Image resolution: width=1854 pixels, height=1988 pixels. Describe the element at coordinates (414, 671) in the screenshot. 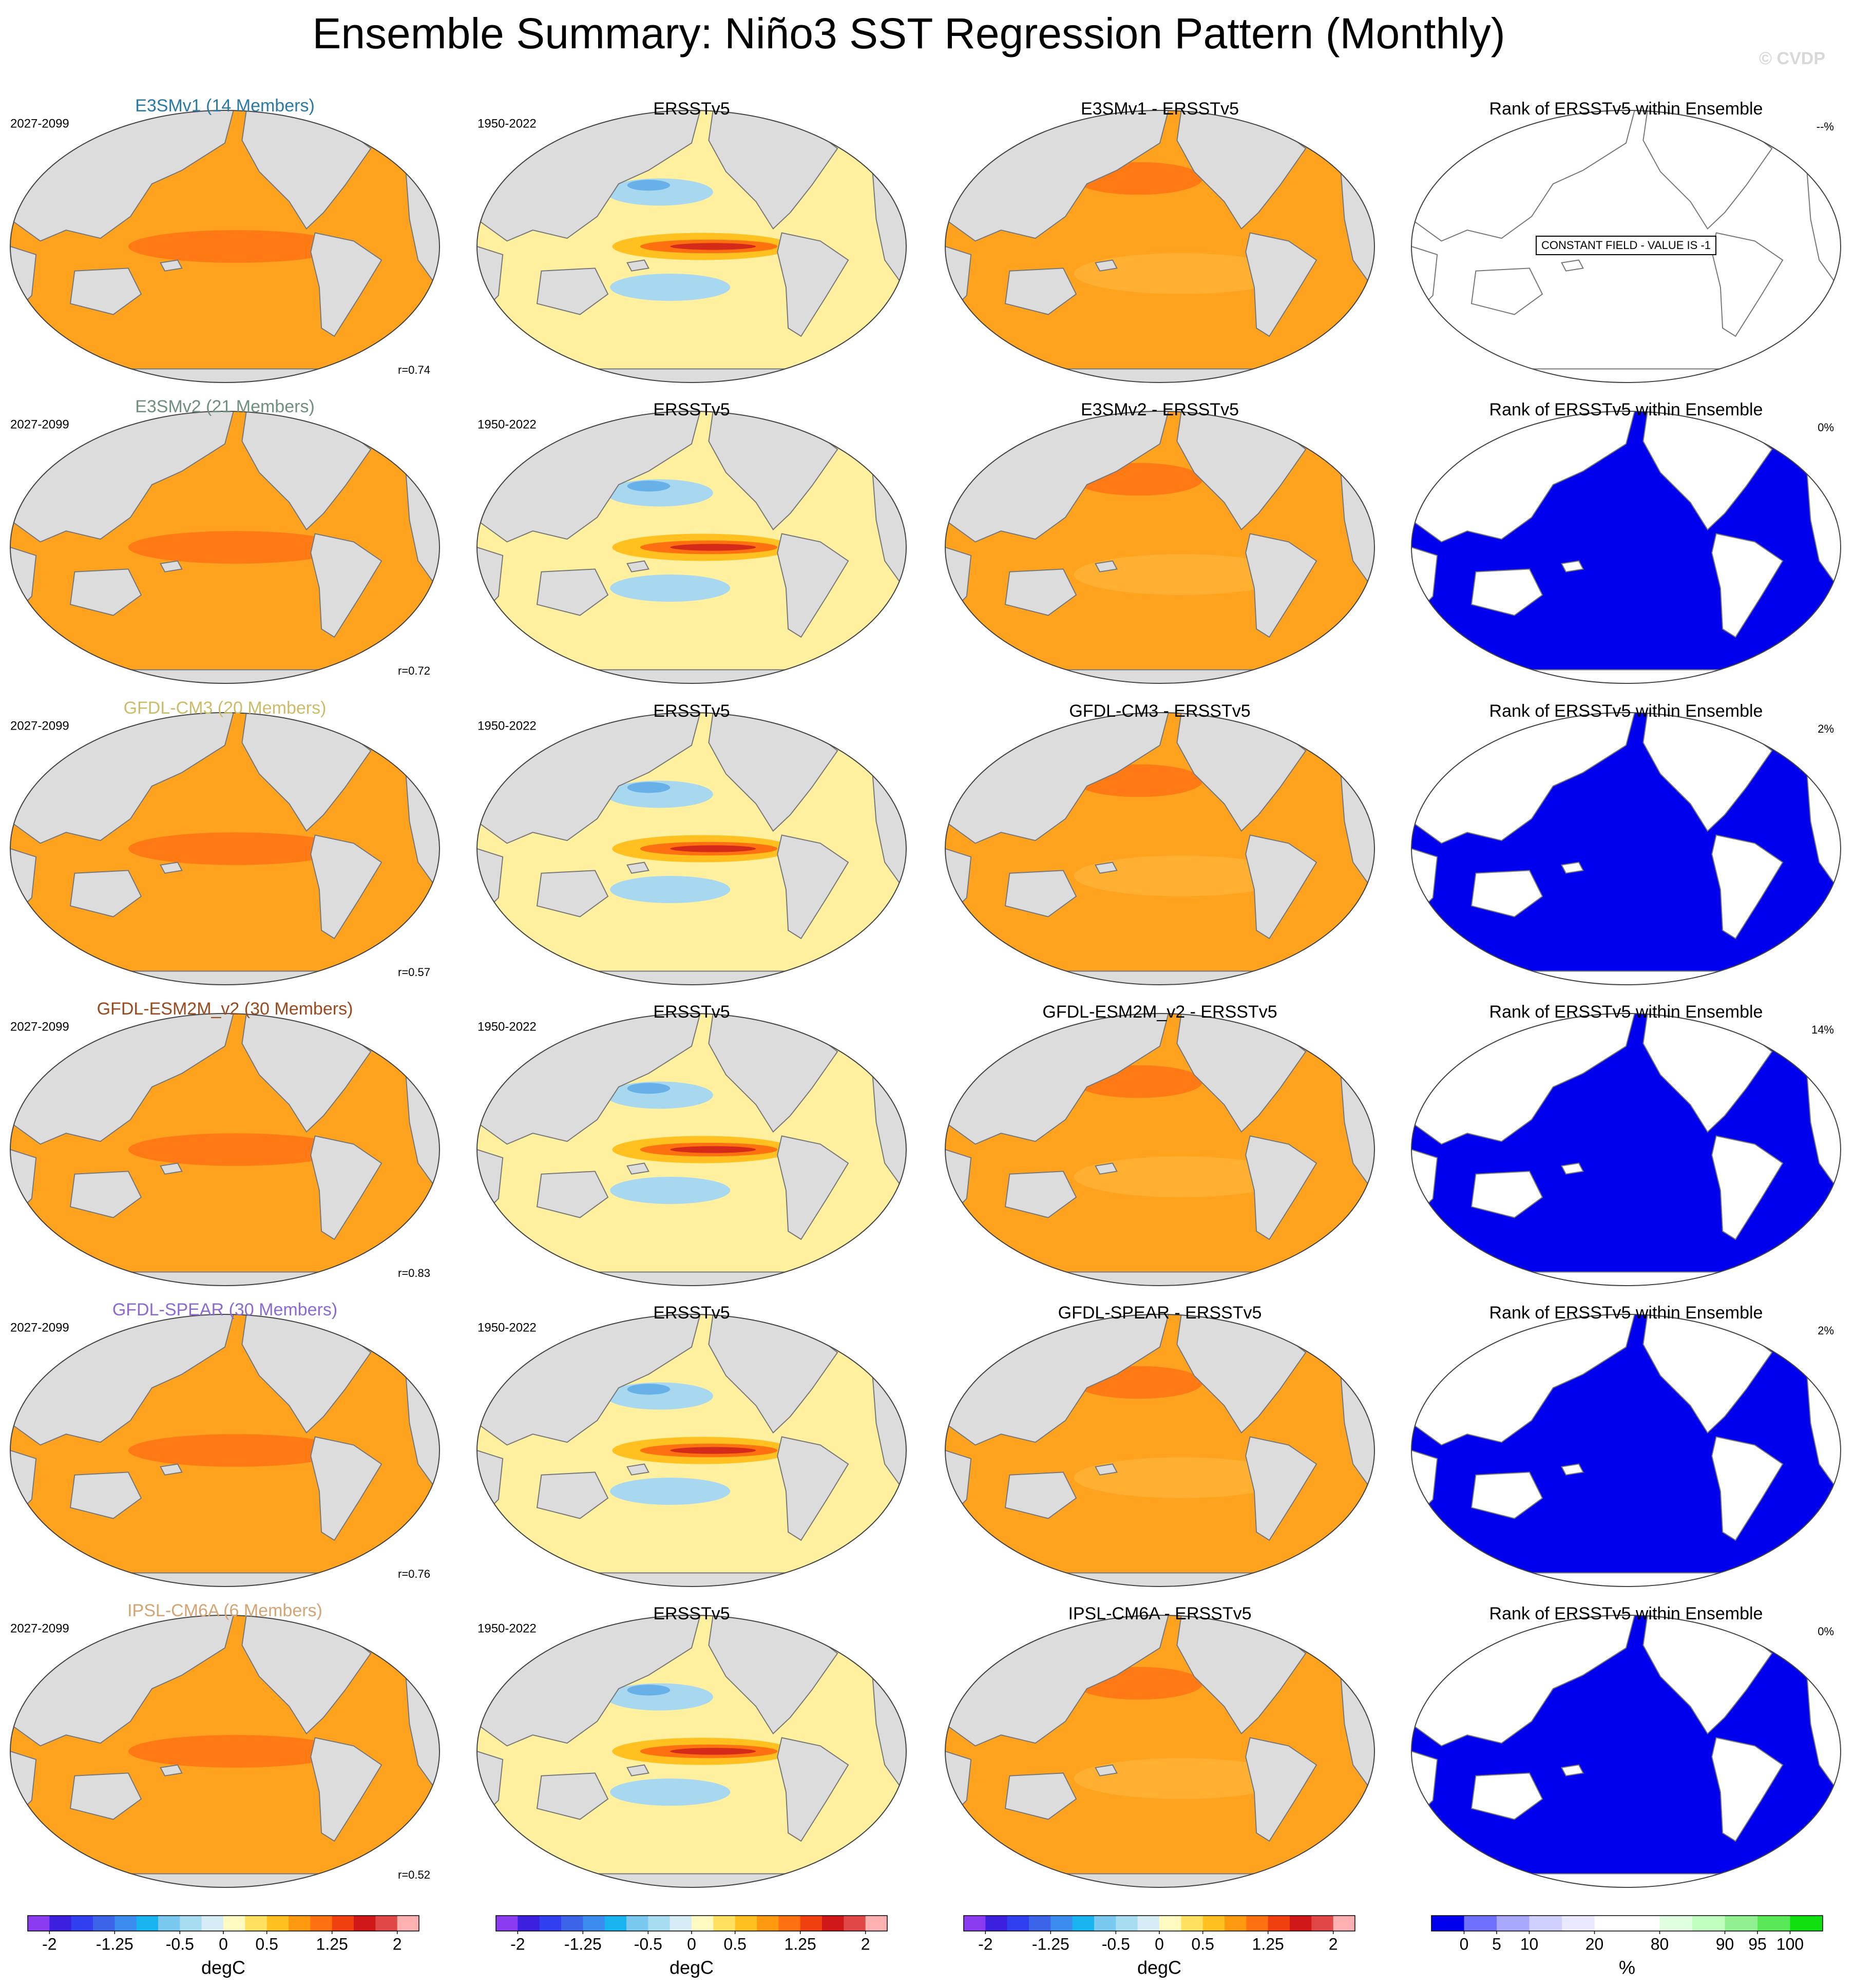

I see `pattern-correlation: r=0.72` at that location.